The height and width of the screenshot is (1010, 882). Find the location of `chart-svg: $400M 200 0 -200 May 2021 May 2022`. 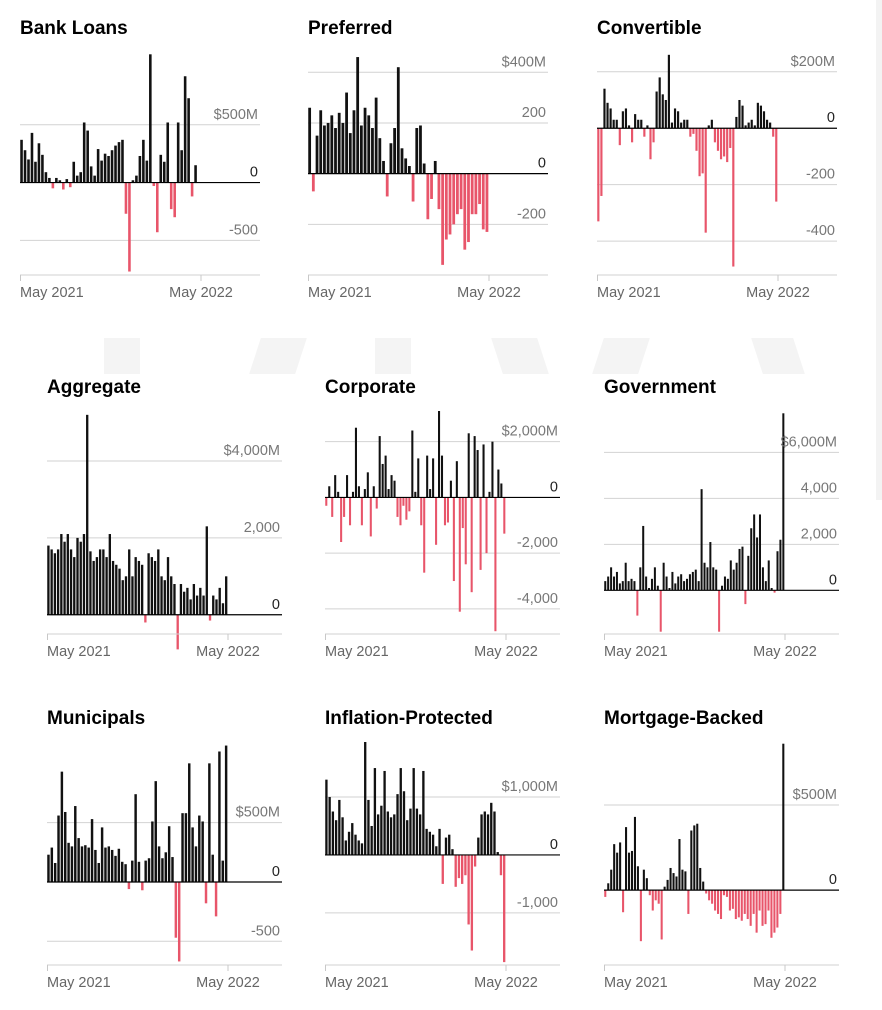

chart-svg: $400M 200 0 -200 May 2021 May 2022 is located at coordinates (428, 177).